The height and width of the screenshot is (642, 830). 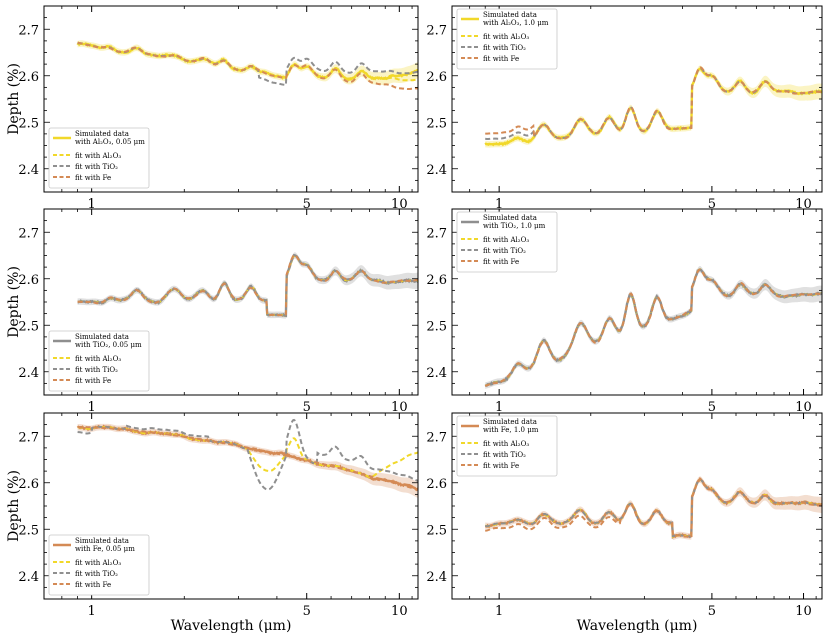 I want to click on legend-label-simulated-detail: with Fe, 0.05 μm, so click(x=105, y=549).